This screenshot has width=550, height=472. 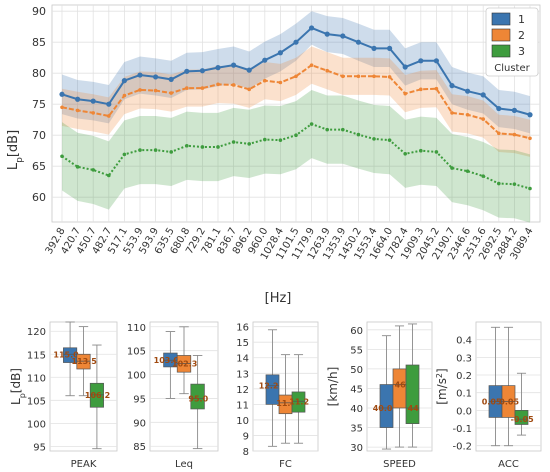 What do you see at coordinates (39, 73) in the screenshot?
I see `y-tick-label: 80` at bounding box center [39, 73].